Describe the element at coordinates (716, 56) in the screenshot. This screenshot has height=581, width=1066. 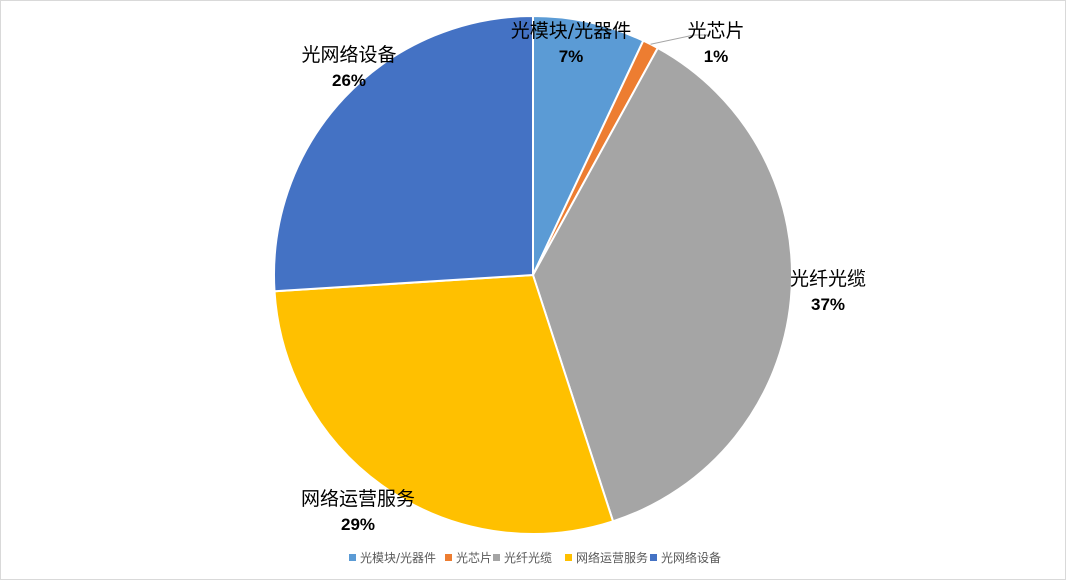
I see `data-label-value-slice-2: 1%` at that location.